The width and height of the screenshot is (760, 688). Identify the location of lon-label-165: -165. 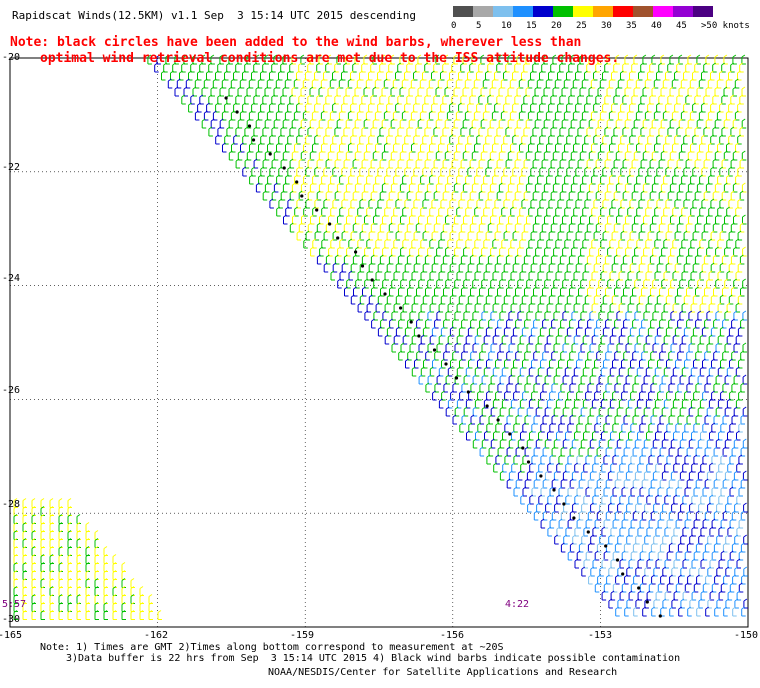
(11, 635).